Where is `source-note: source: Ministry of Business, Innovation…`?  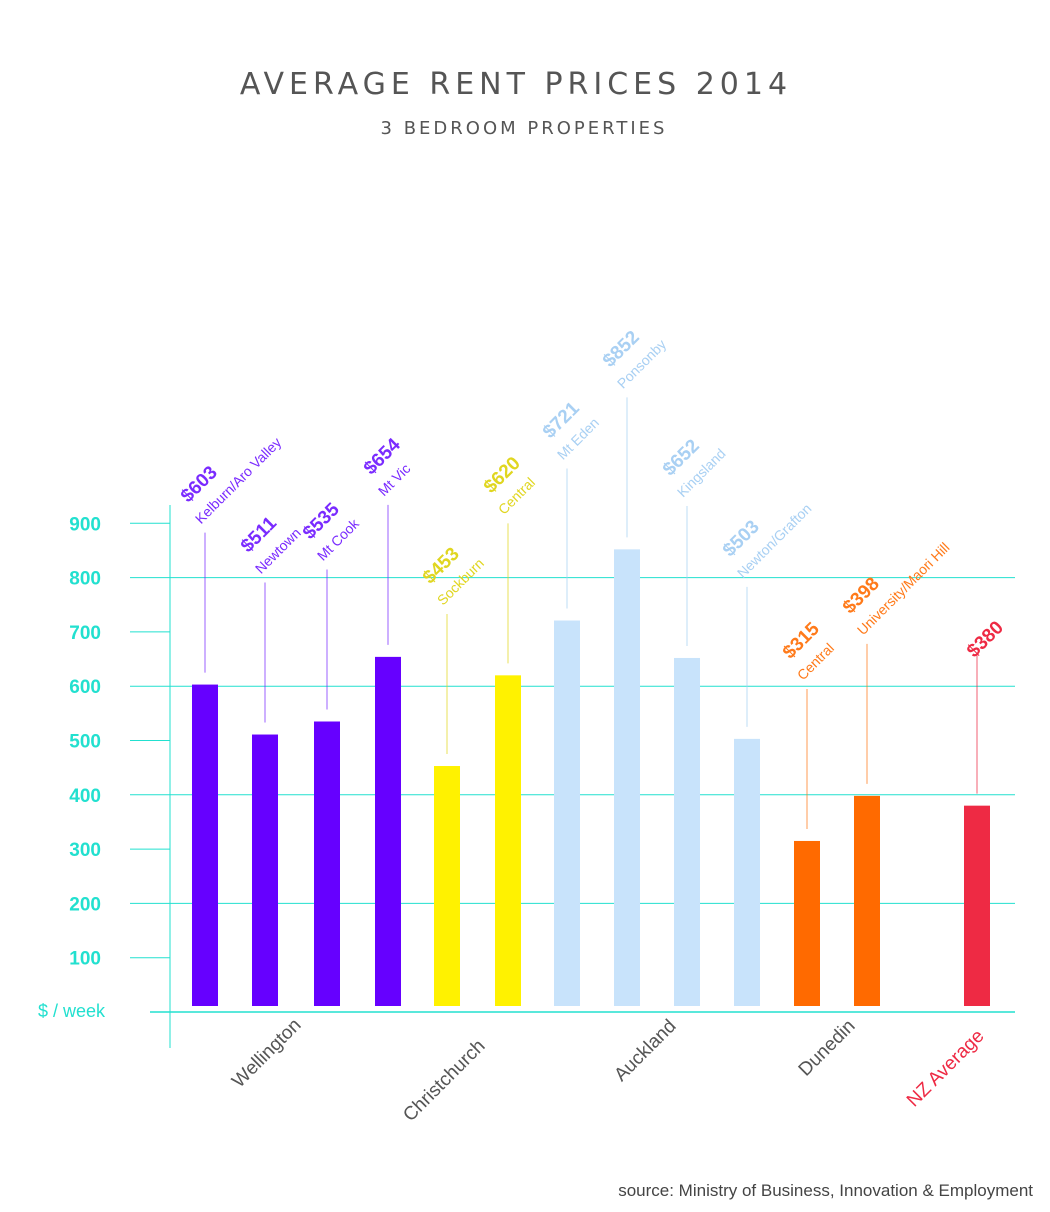
source-note: source: Ministry of Business, Innovation… is located at coordinates (825, 1190).